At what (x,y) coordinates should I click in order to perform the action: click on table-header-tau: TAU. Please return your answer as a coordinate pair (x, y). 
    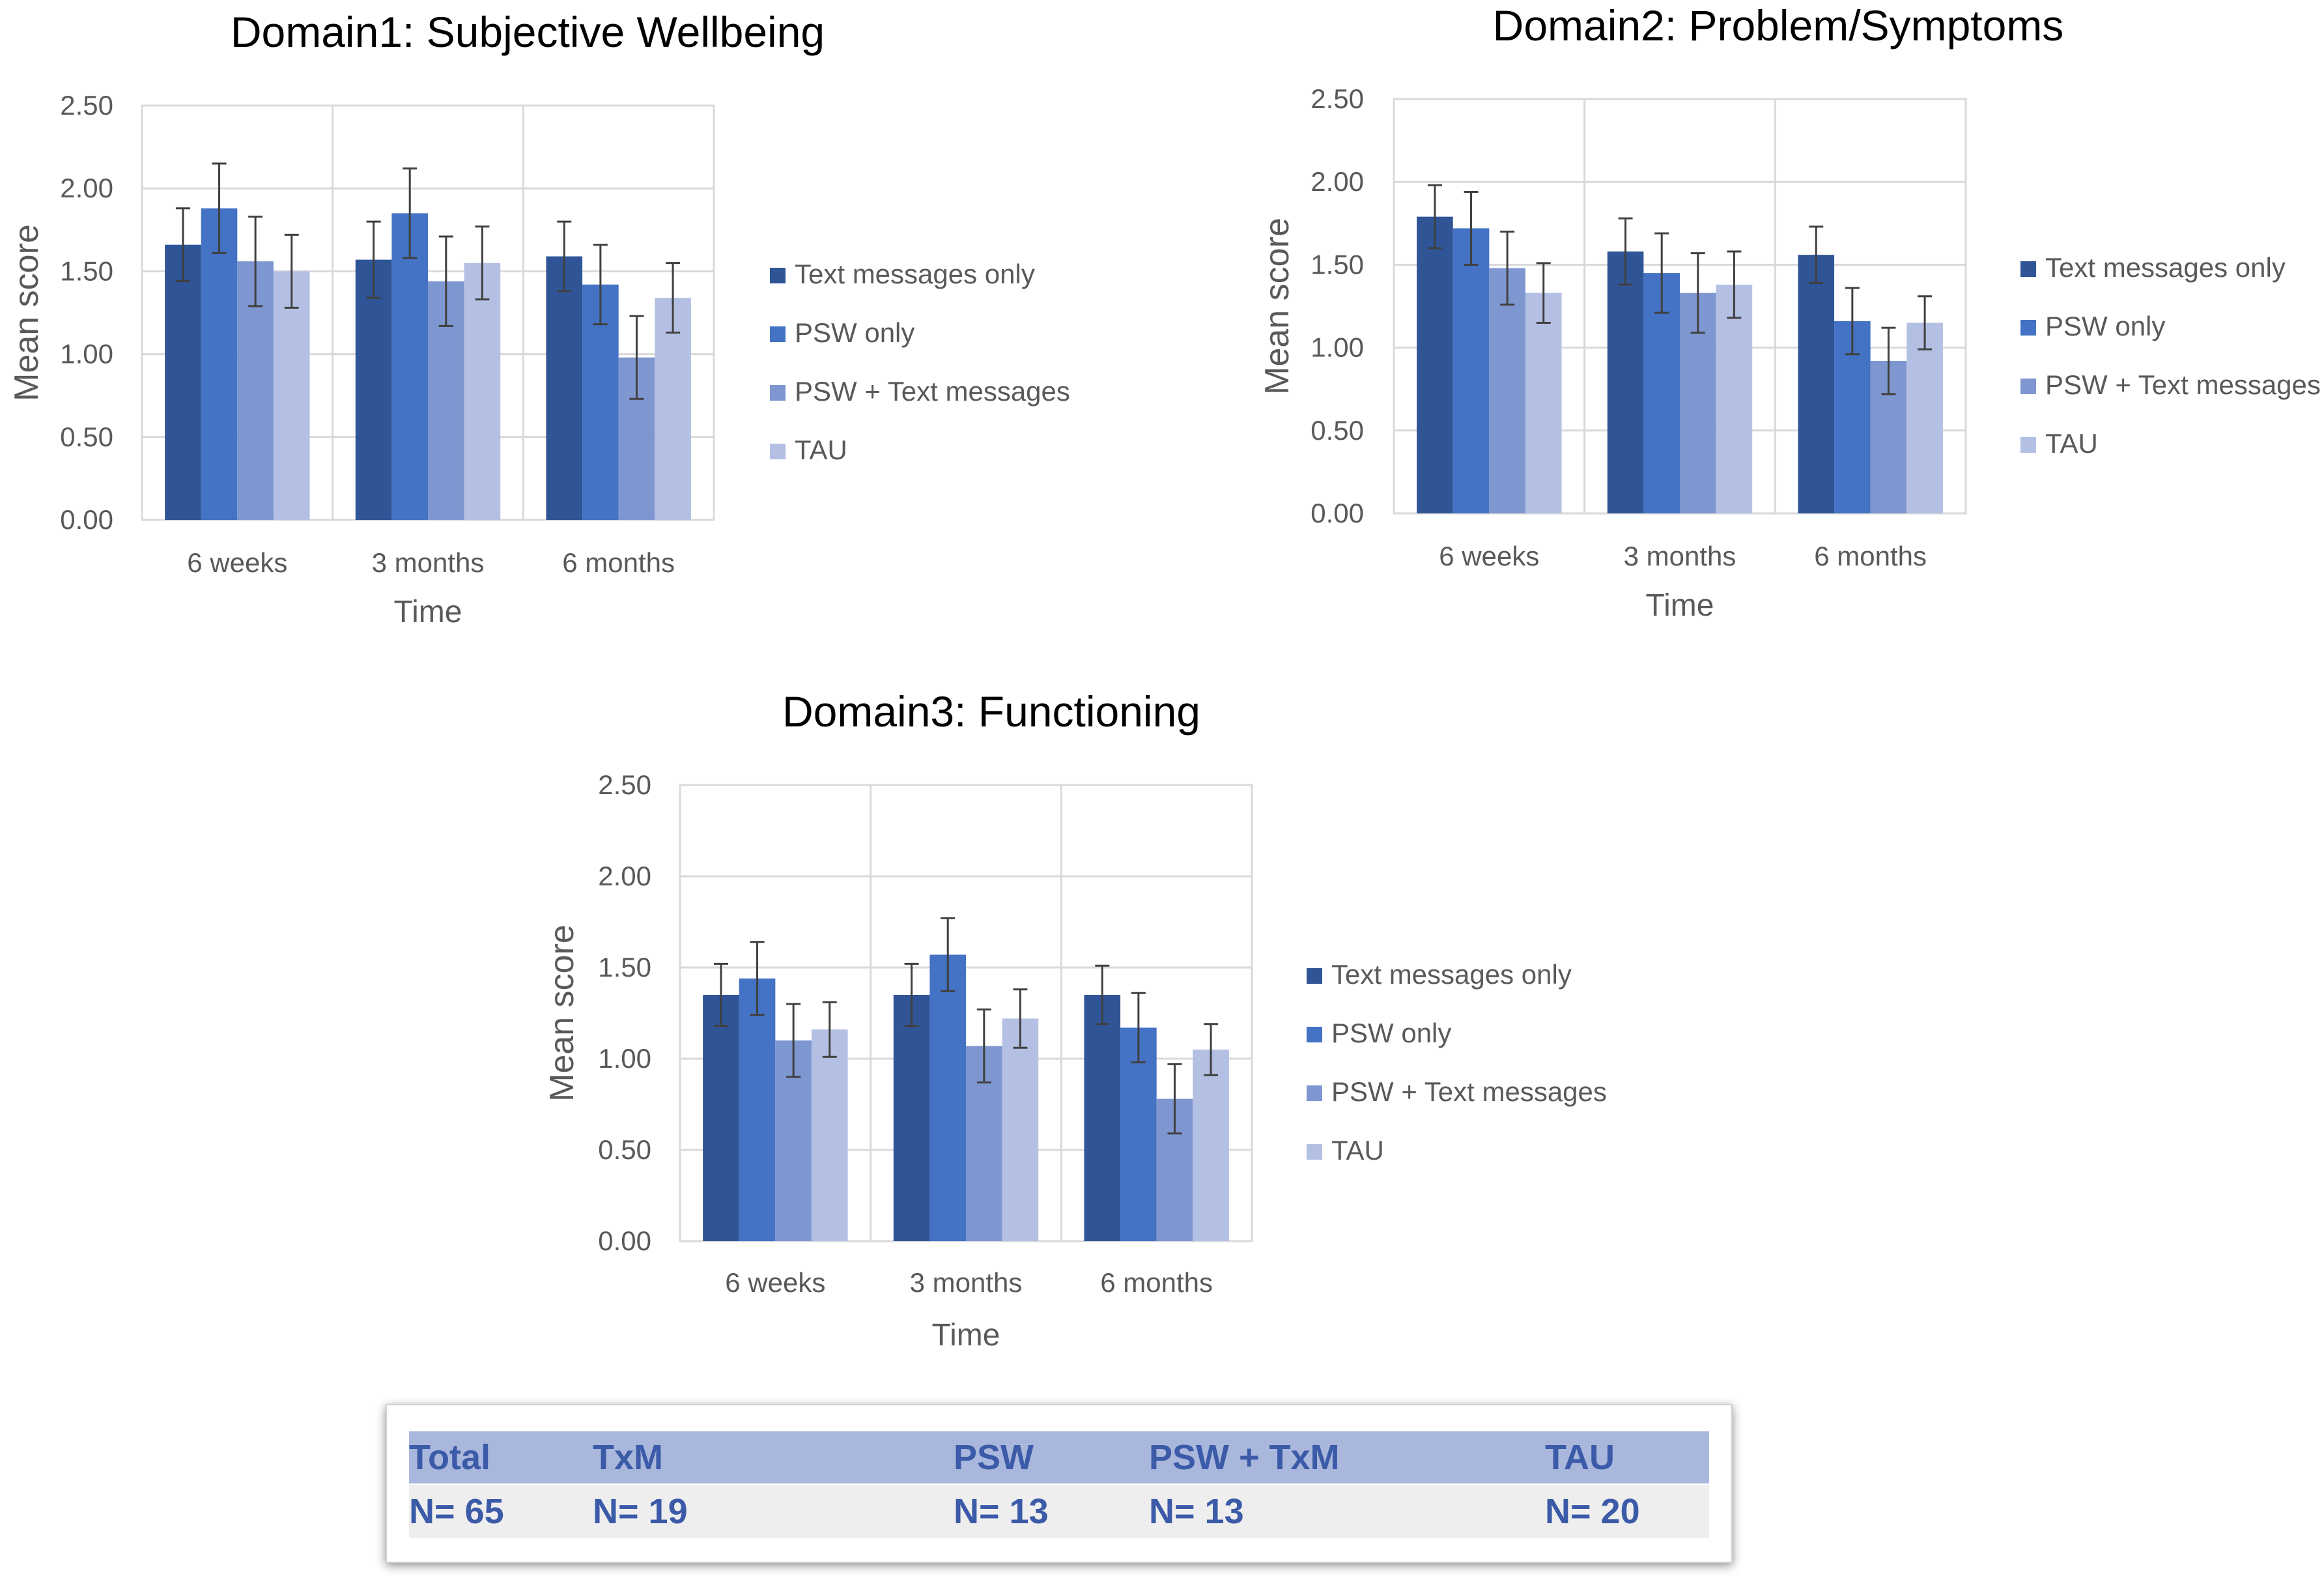
    Looking at the image, I should click on (1580, 1457).